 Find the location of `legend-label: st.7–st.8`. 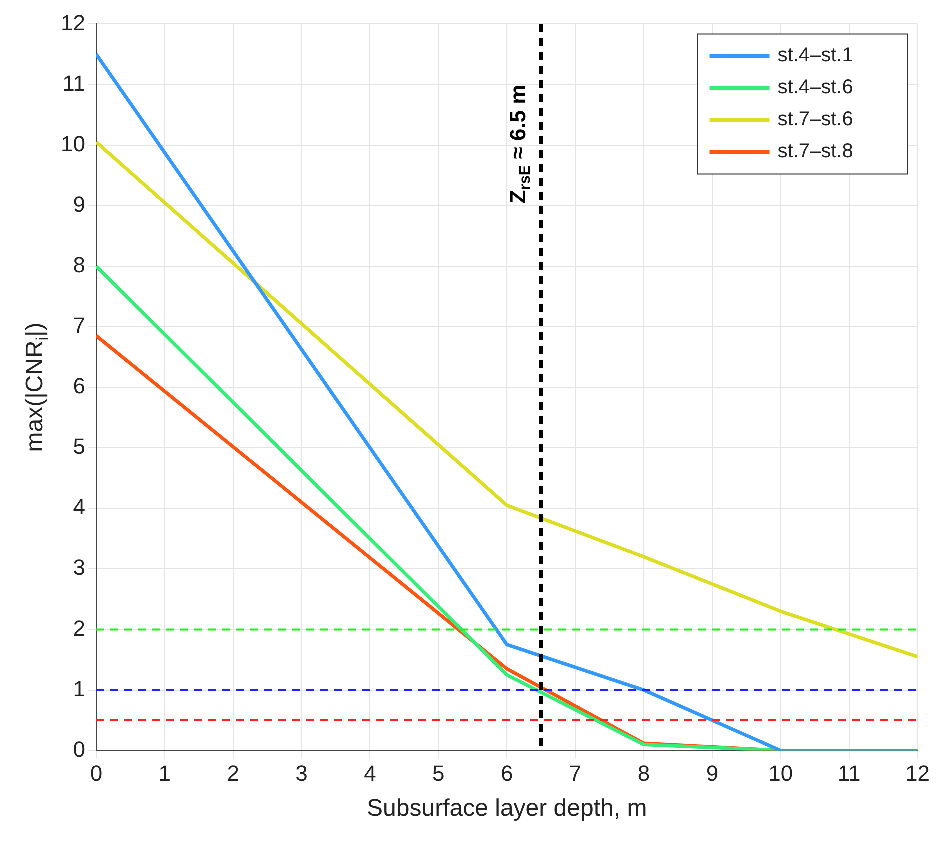

legend-label: st.7–st.8 is located at coordinates (816, 151).